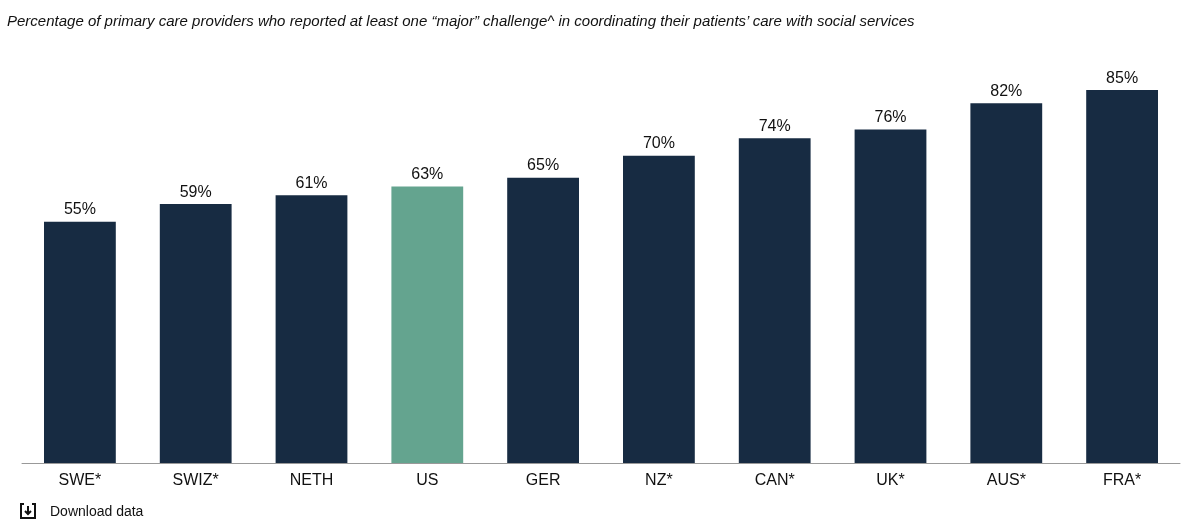  What do you see at coordinates (774, 479) in the screenshot?
I see `x-tick-label: CAN*` at bounding box center [774, 479].